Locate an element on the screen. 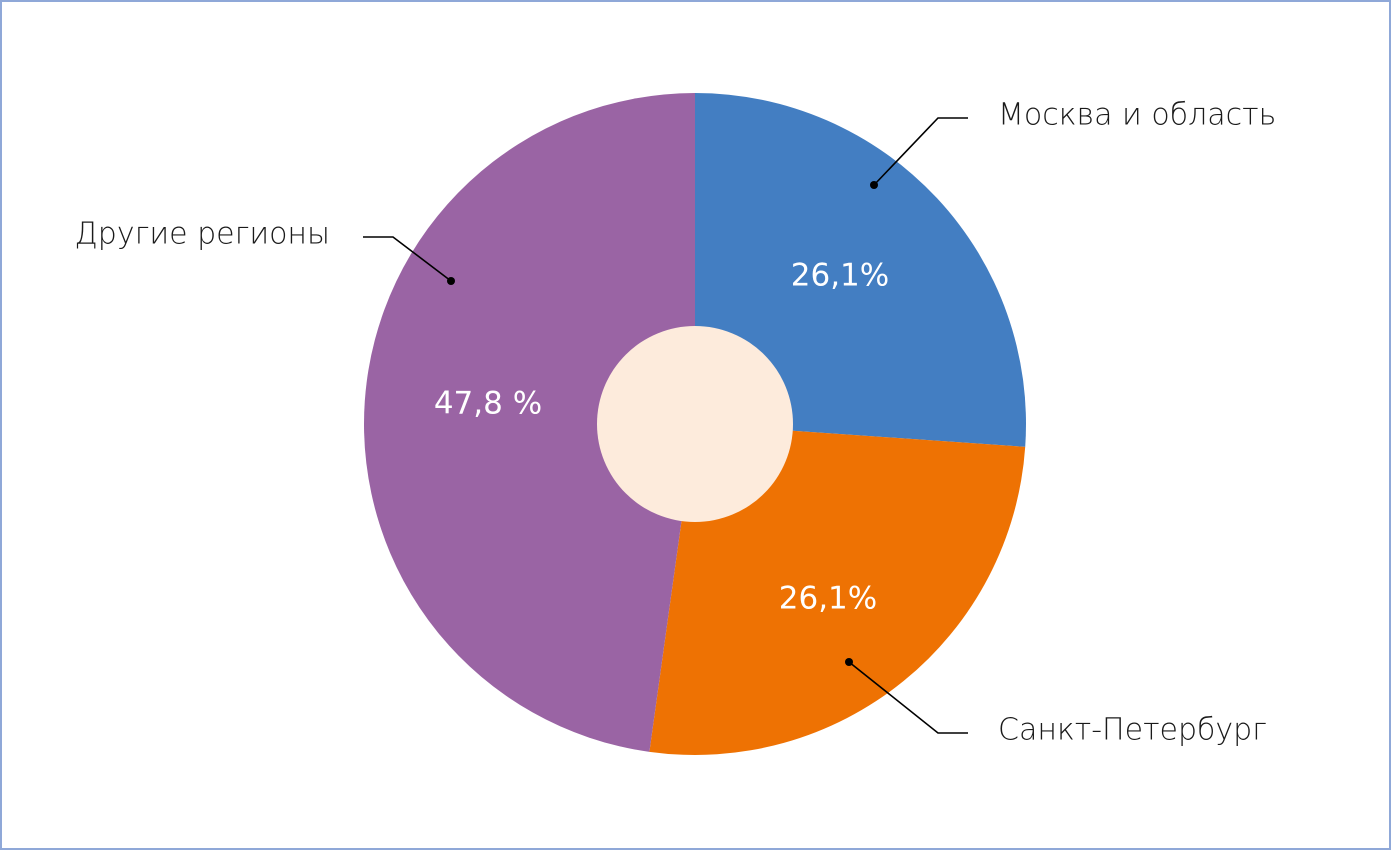  slice is located at coordinates (860, 270).